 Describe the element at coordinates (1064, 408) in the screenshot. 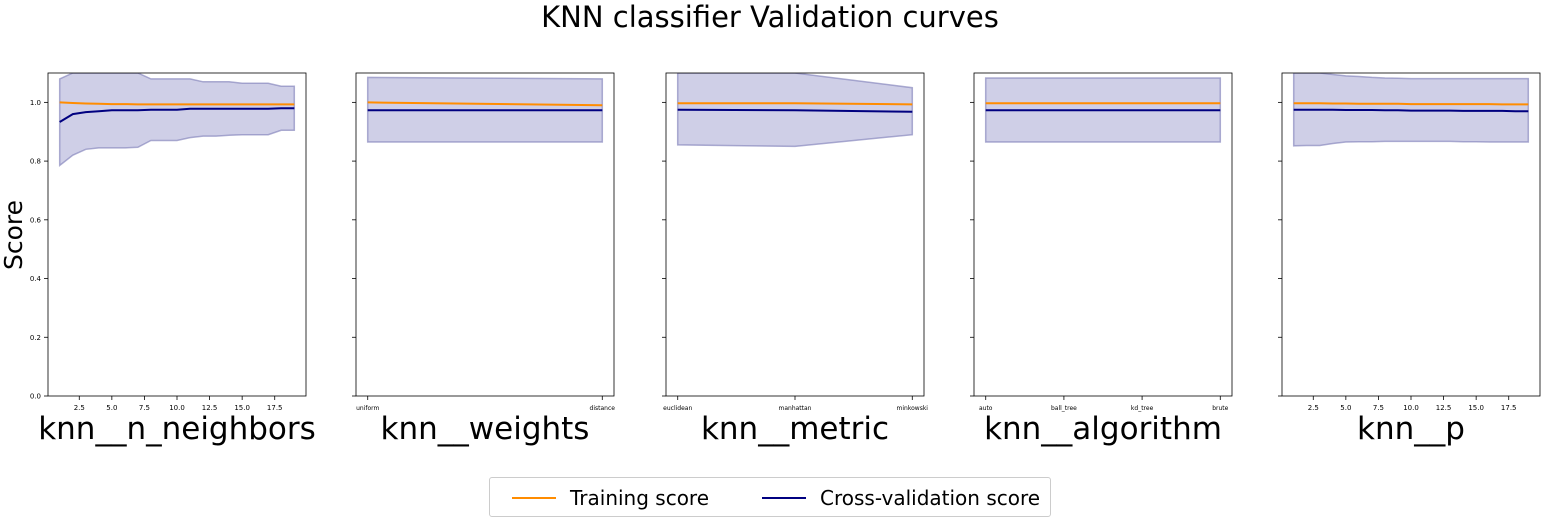

I see `x-tick-label: ball_tree` at that location.